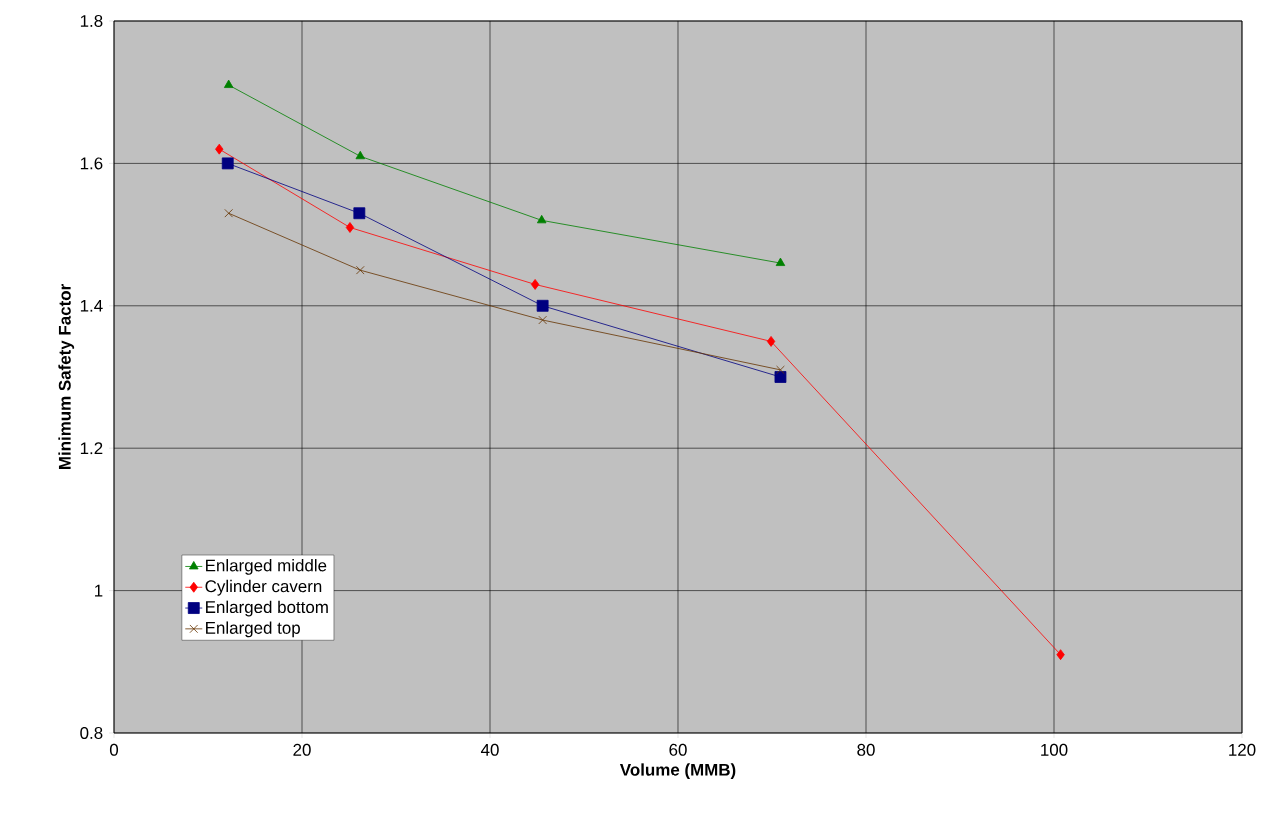 The height and width of the screenshot is (838, 1272). I want to click on y-tick-label: 1.8, so click(91, 20).